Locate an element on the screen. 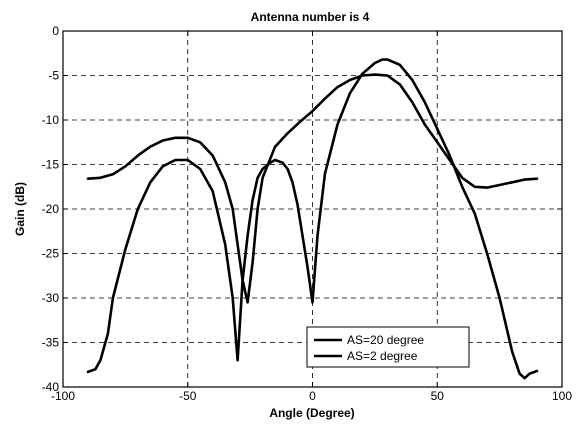 The width and height of the screenshot is (579, 426). x-tick-label: -50 is located at coordinates (188, 396).